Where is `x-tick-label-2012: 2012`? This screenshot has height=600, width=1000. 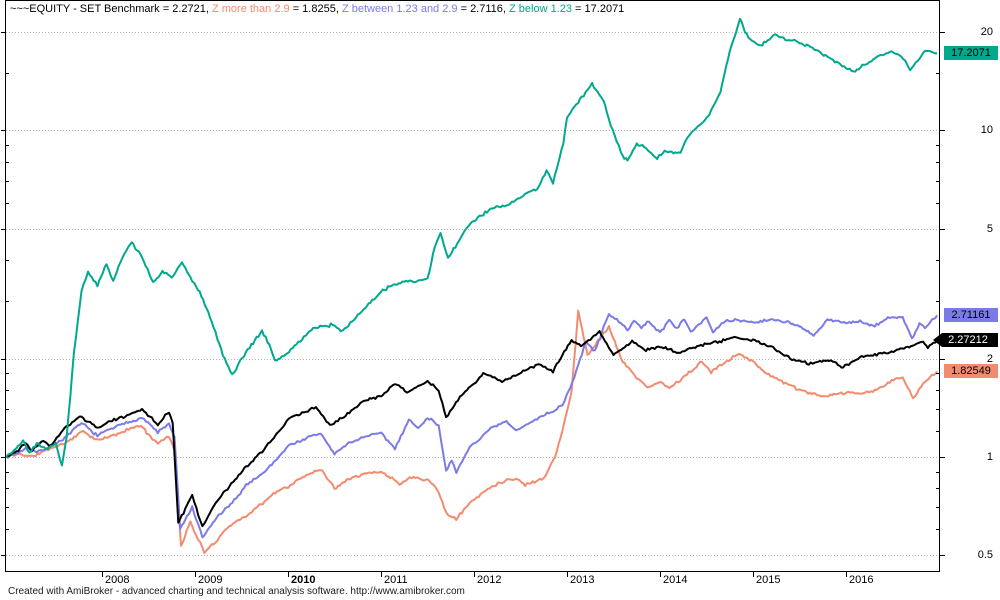 x-tick-label-2012: 2012 is located at coordinates (489, 580).